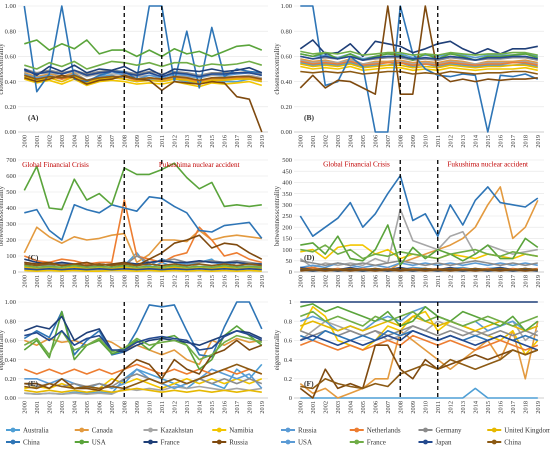 Image resolution: width=550 pixels, height=452 pixels. Describe the element at coordinates (286, 82) in the screenshot. I see `y-tick-label: 0.40` at that location.